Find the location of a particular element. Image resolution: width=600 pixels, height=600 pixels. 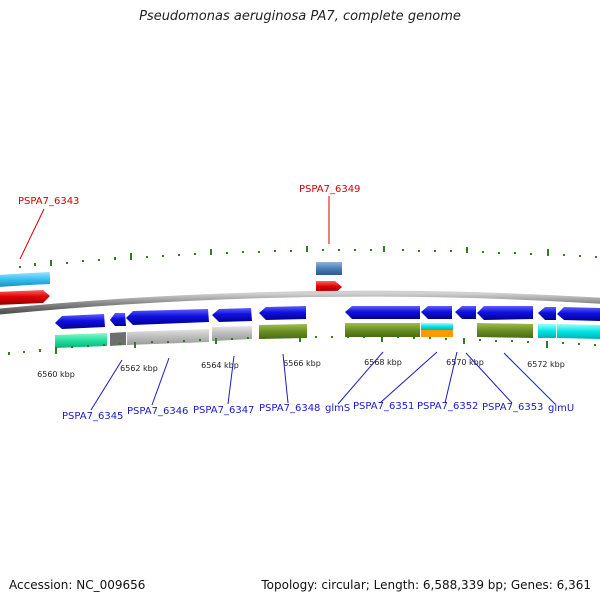

genome-backbone is located at coordinates (300, 302).